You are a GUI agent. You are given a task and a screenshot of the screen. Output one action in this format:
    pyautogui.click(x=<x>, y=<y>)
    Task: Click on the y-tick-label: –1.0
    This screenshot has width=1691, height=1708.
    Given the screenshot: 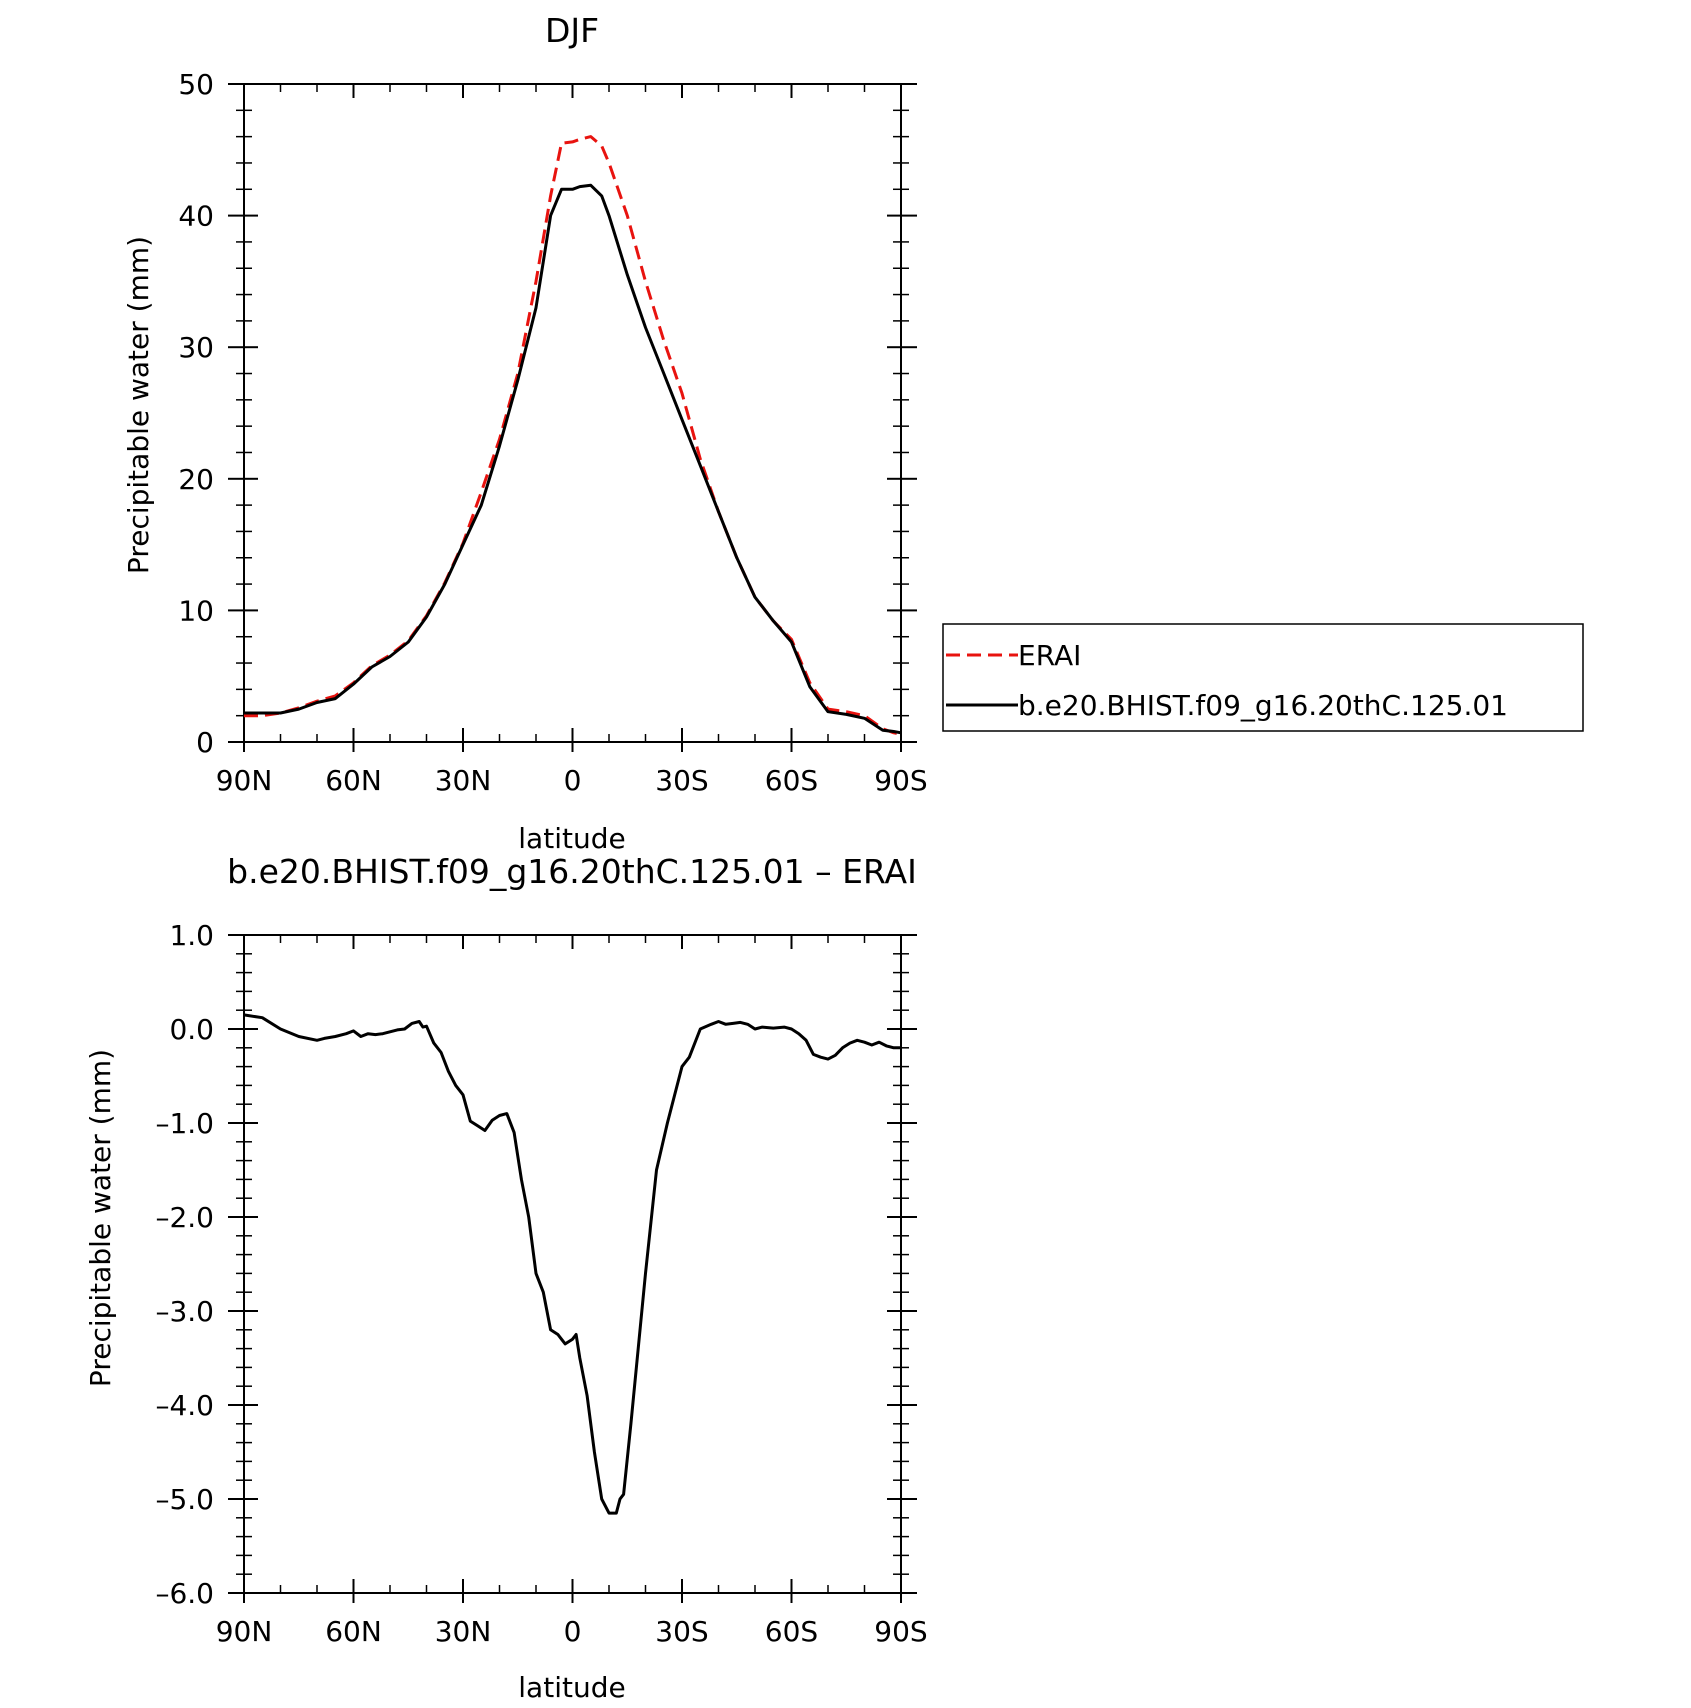 What is the action you would take?
    pyautogui.click(x=184, y=1123)
    